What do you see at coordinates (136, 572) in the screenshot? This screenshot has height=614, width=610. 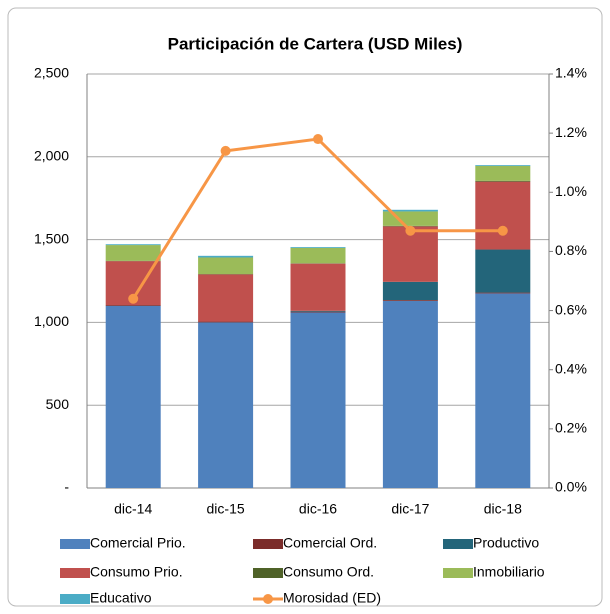 I see `legend-label: Consumo Prio.` at bounding box center [136, 572].